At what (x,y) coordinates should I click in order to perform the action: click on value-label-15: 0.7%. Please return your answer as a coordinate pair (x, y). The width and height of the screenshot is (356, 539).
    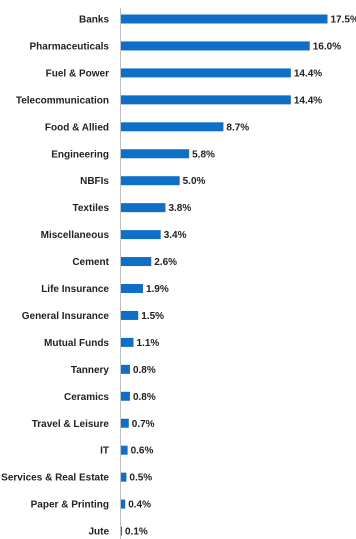
    Looking at the image, I should click on (143, 424).